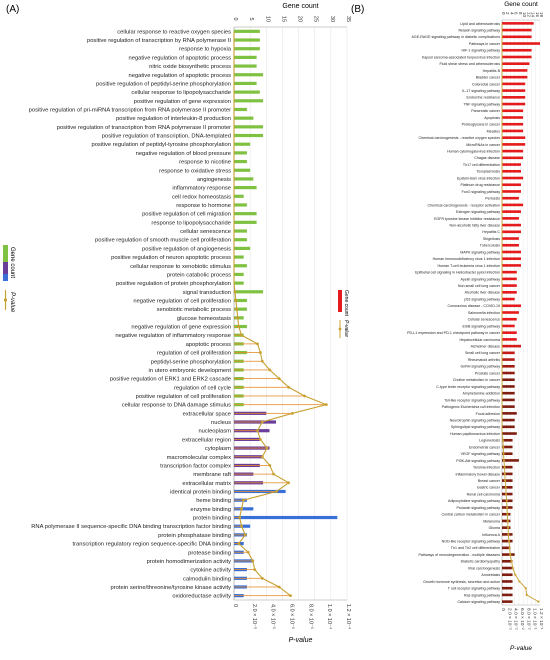 The image size is (550, 660). Describe the element at coordinates (488, 78) in the screenshot. I see `panel-b-category-label: Bladder cancer` at that location.